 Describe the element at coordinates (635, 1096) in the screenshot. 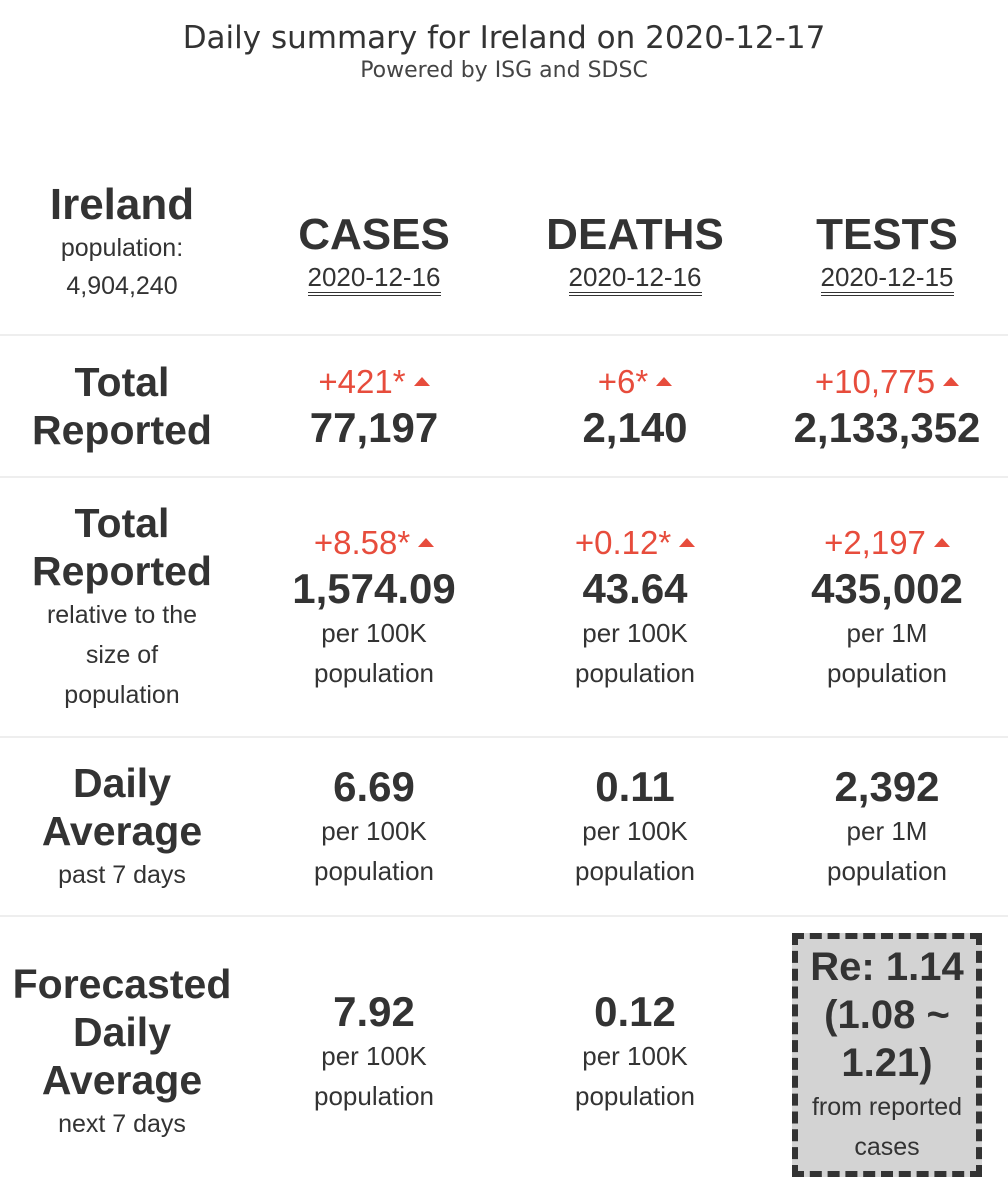

I see `deaths-forecast-unit2: population` at that location.